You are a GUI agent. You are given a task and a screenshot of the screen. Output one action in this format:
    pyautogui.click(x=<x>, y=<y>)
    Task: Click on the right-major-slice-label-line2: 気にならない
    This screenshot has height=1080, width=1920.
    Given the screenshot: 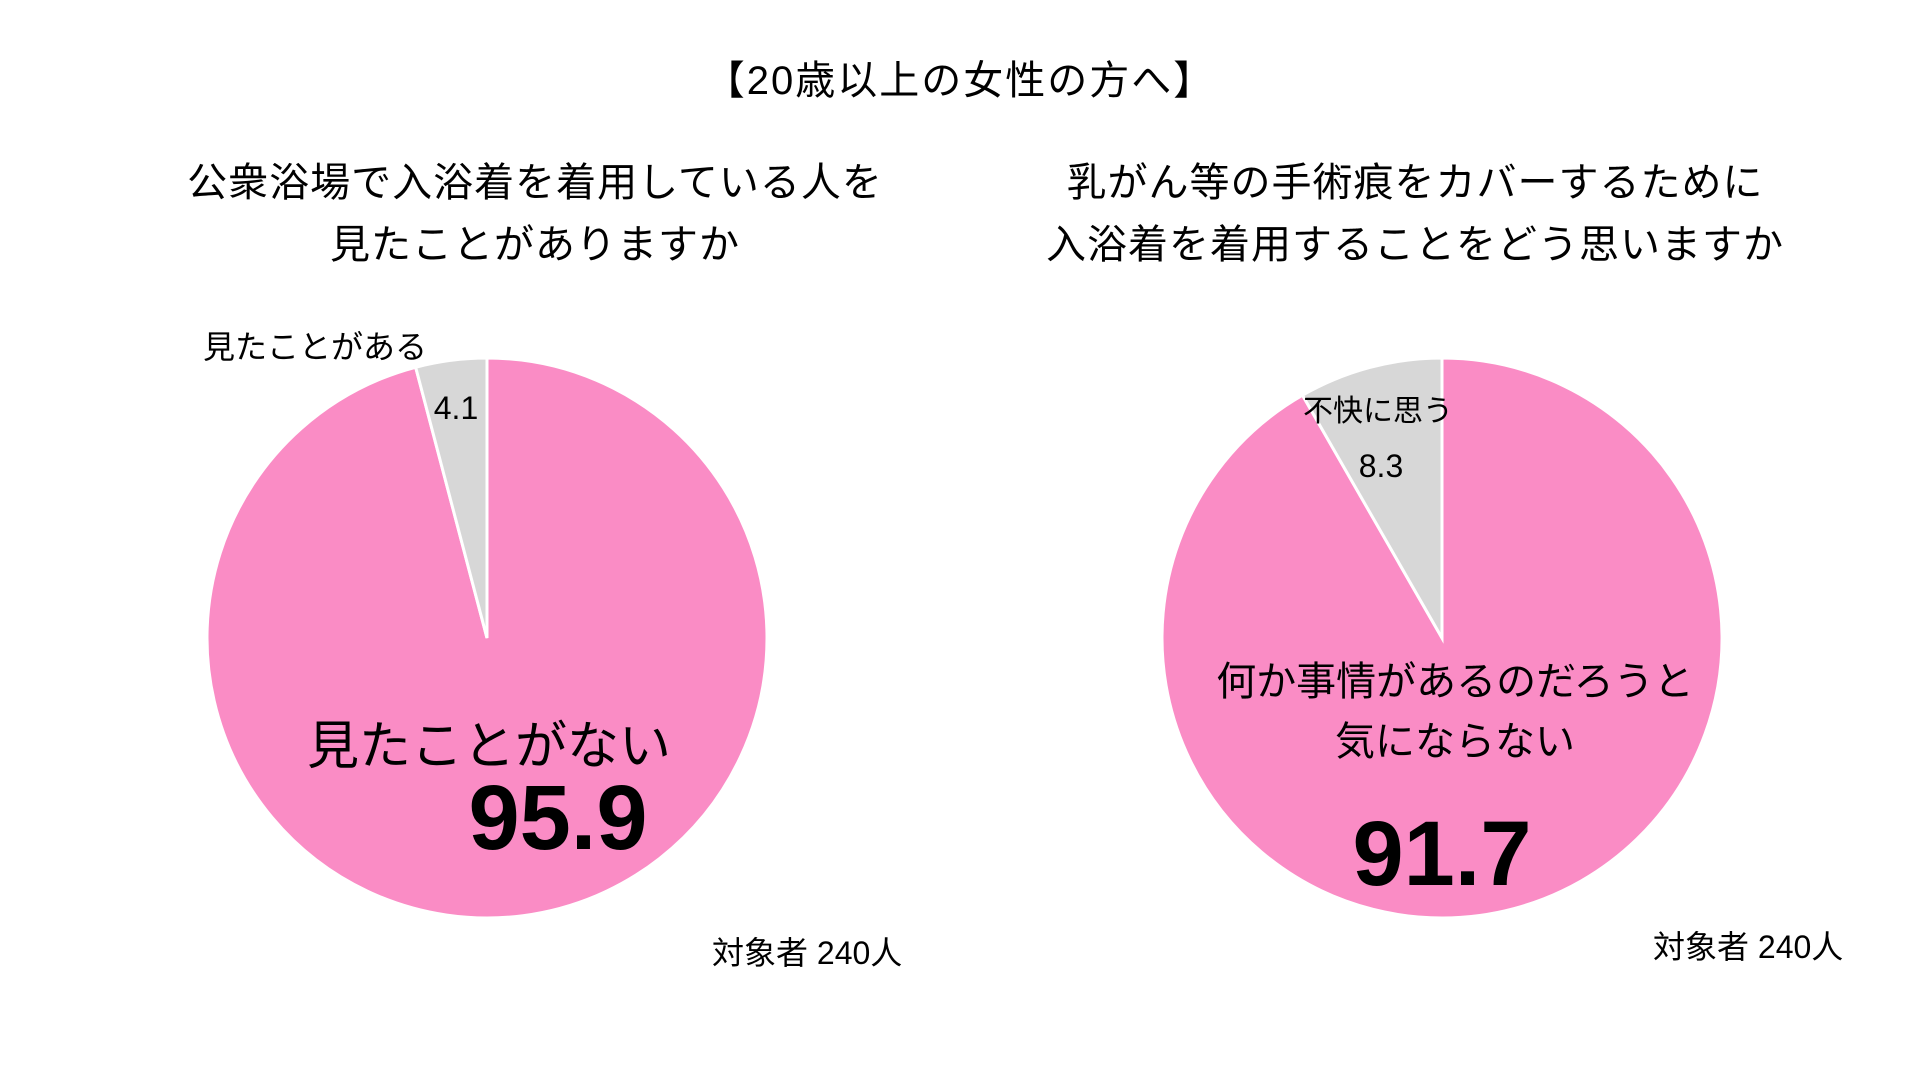 What is the action you would take?
    pyautogui.click(x=1455, y=742)
    